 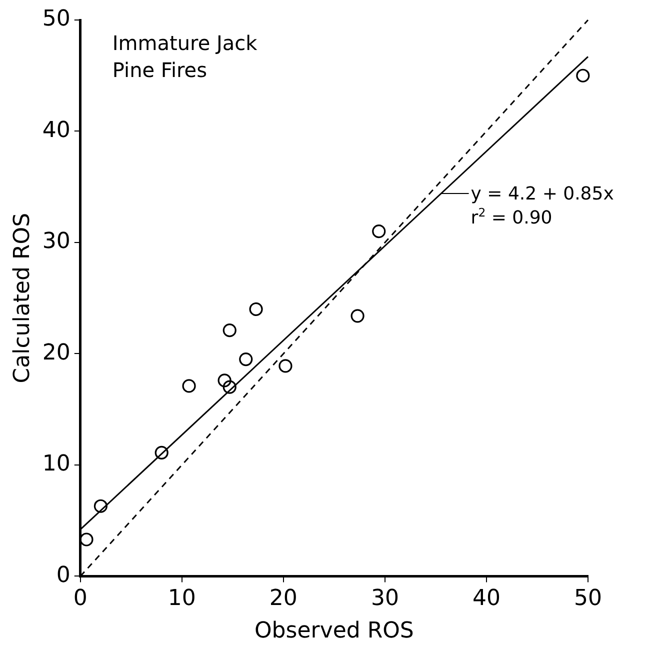 What do you see at coordinates (56, 241) in the screenshot?
I see `y-tick-label: 30` at bounding box center [56, 241].